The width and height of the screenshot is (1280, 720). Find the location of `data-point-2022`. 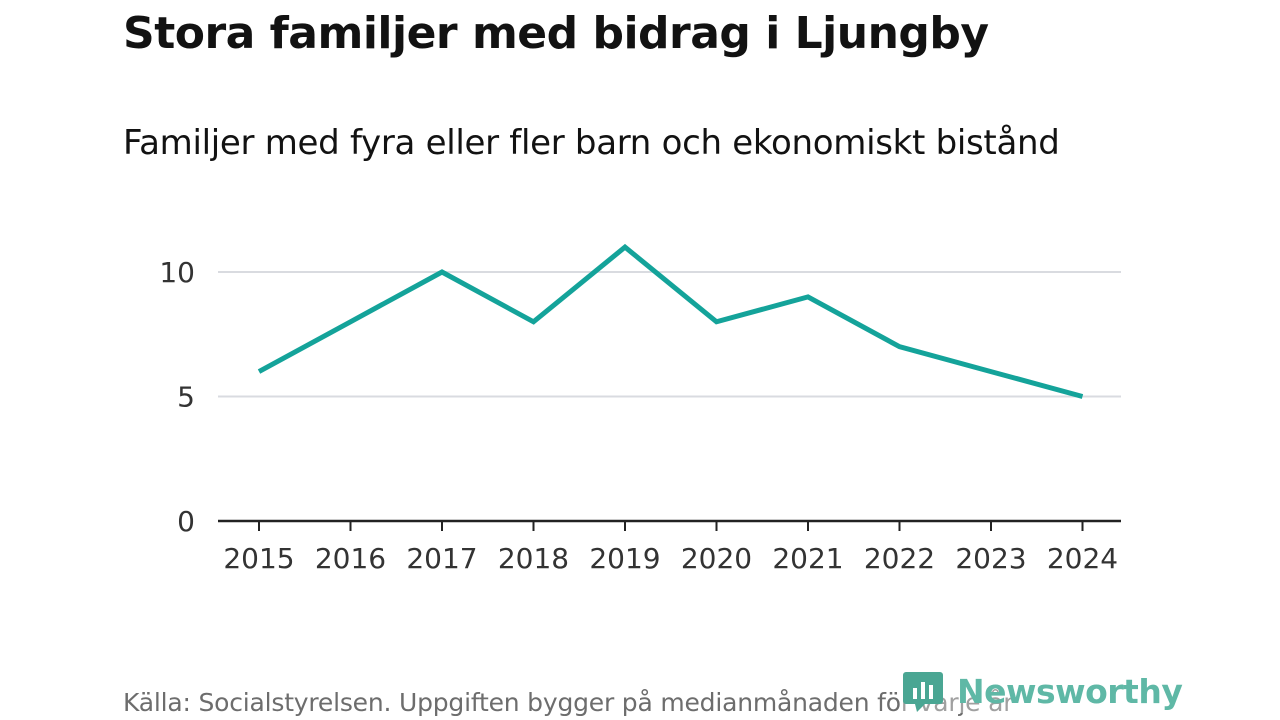

data-point-2022 is located at coordinates (900, 347).